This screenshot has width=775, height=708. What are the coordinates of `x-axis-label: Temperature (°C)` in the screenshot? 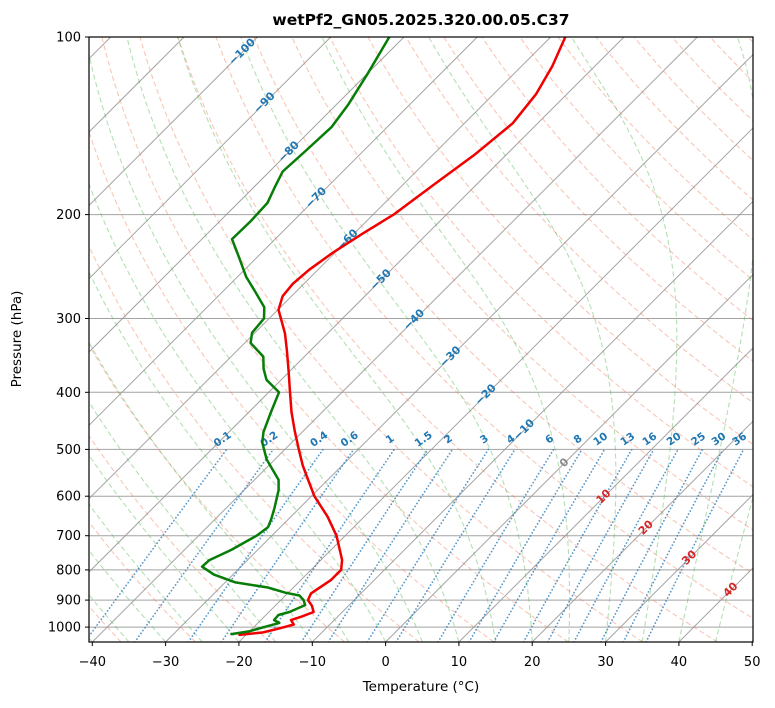 It's located at (421, 687).